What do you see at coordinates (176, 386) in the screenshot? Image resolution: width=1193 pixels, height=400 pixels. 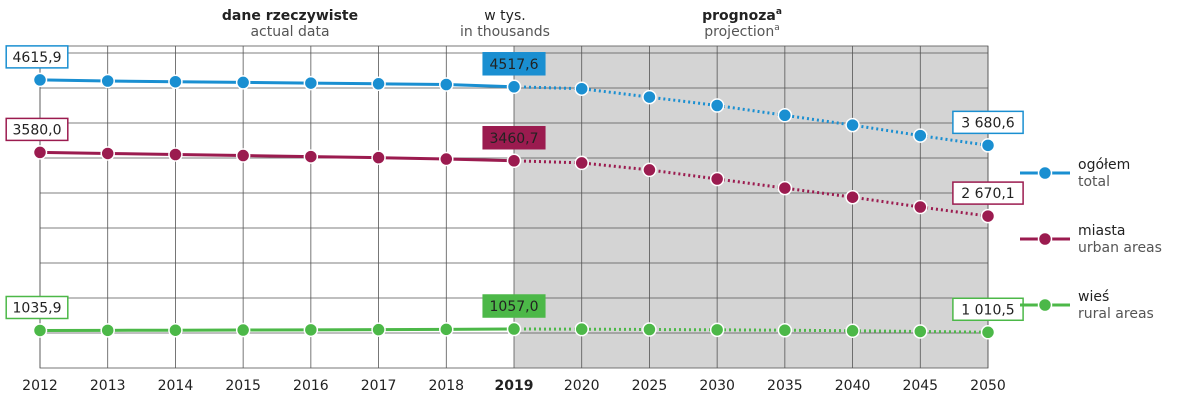 I see `x-tick-label: 2014` at bounding box center [176, 386].